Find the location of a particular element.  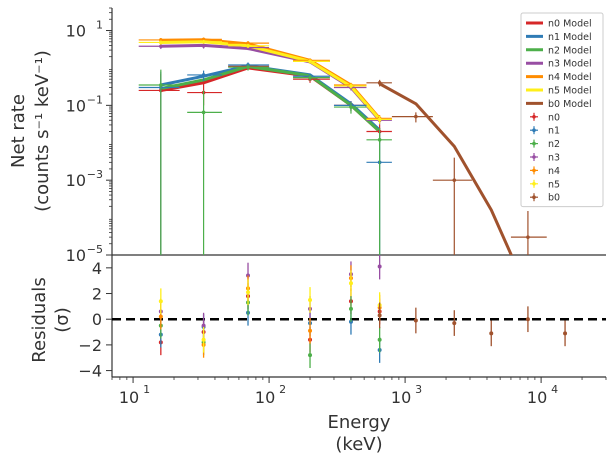

legend-label: b0 is located at coordinates (554, 198).